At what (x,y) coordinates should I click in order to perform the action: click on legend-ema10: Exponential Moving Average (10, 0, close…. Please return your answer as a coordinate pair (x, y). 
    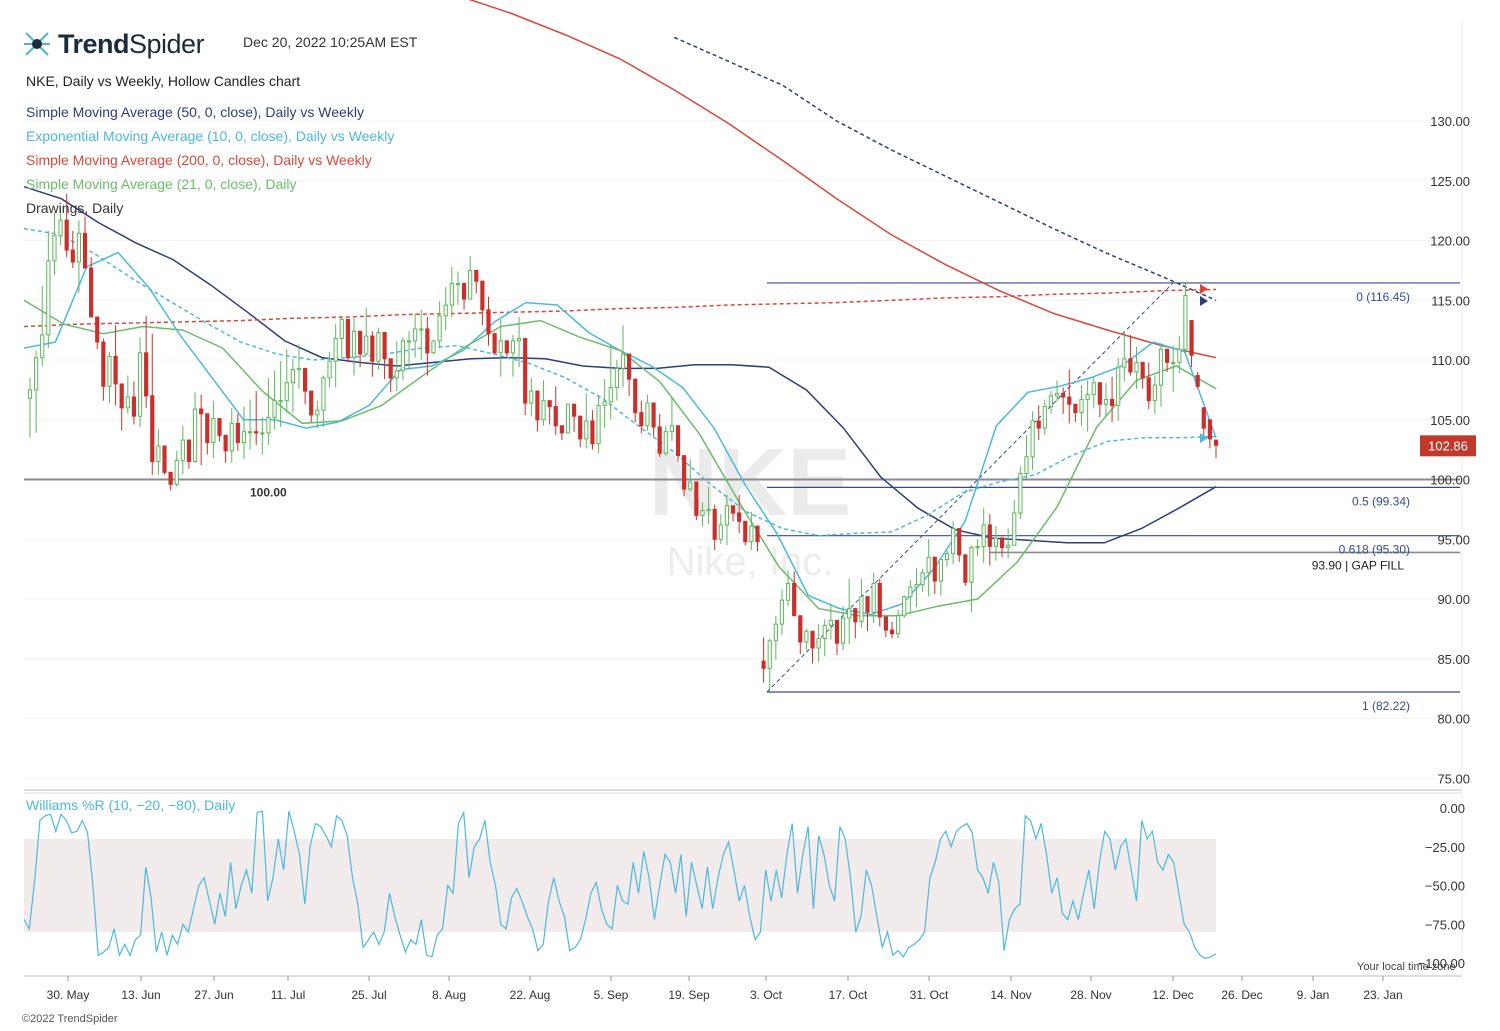
    Looking at the image, I should click on (210, 136).